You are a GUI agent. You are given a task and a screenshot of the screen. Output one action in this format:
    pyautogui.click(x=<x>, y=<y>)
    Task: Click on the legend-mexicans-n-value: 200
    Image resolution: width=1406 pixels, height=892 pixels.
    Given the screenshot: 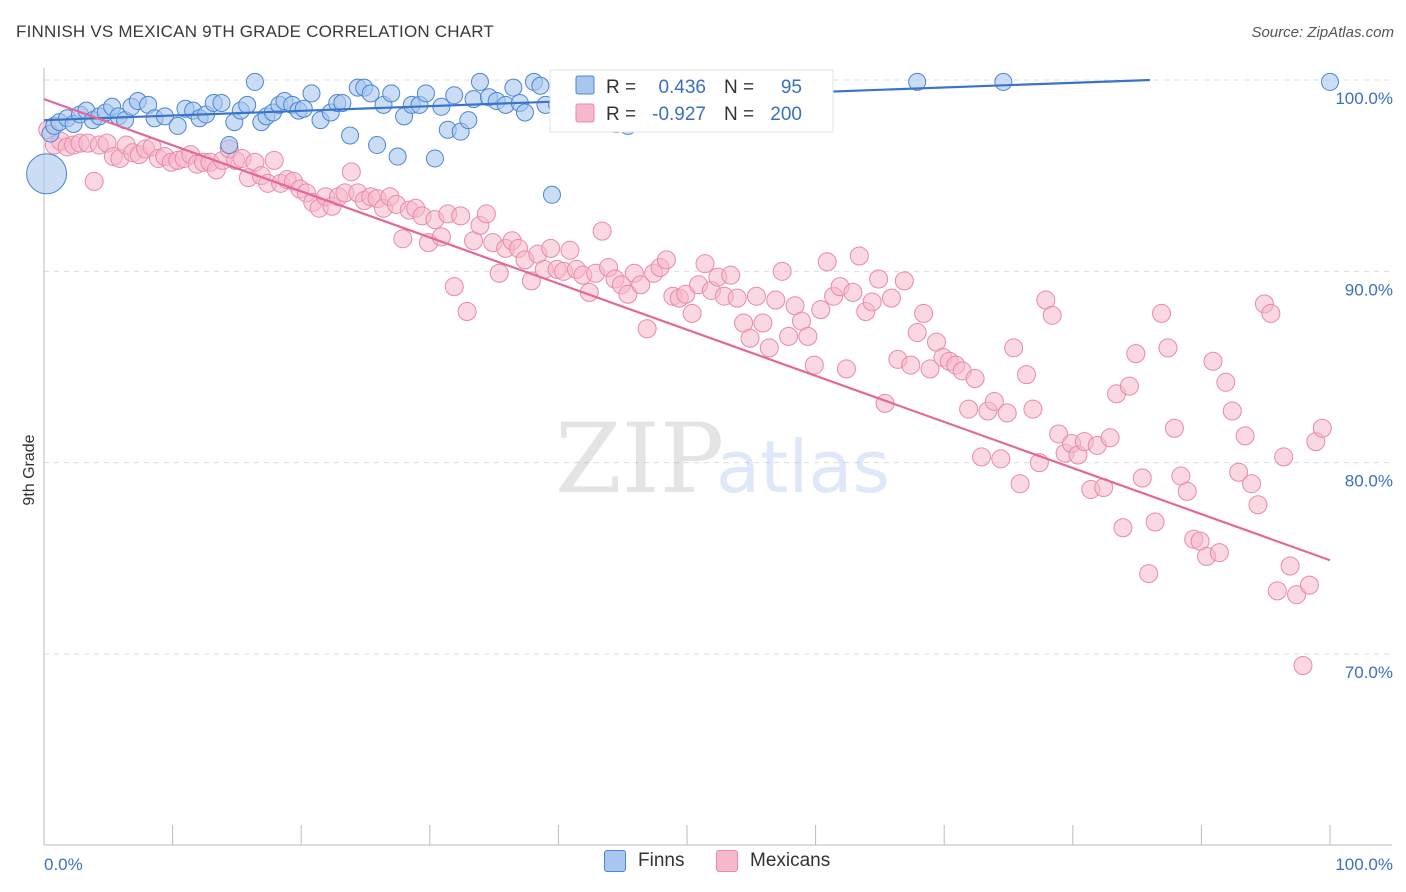 What is the action you would take?
    pyautogui.click(x=786, y=114)
    